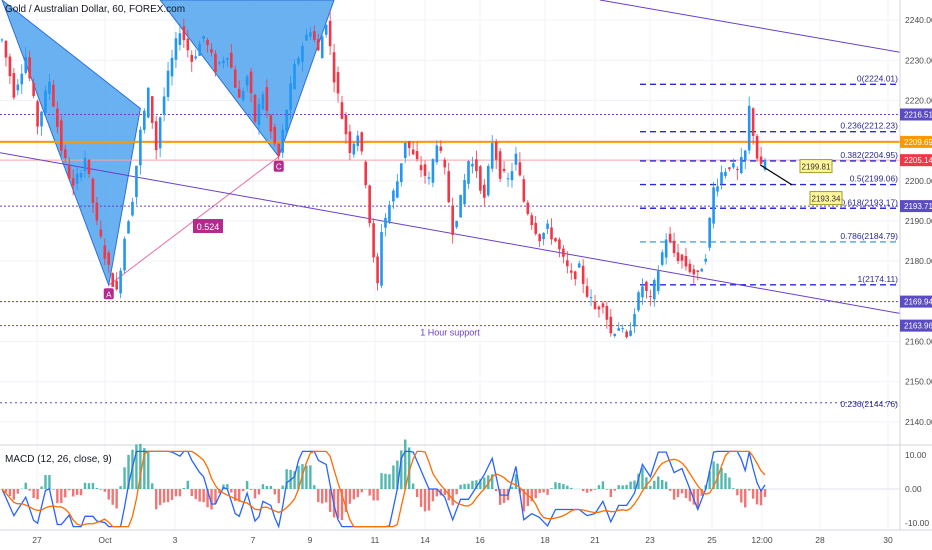 Image resolution: width=932 pixels, height=550 pixels. What do you see at coordinates (816, 167) in the screenshot?
I see `callout-label-1: 2199.81` at bounding box center [816, 167].